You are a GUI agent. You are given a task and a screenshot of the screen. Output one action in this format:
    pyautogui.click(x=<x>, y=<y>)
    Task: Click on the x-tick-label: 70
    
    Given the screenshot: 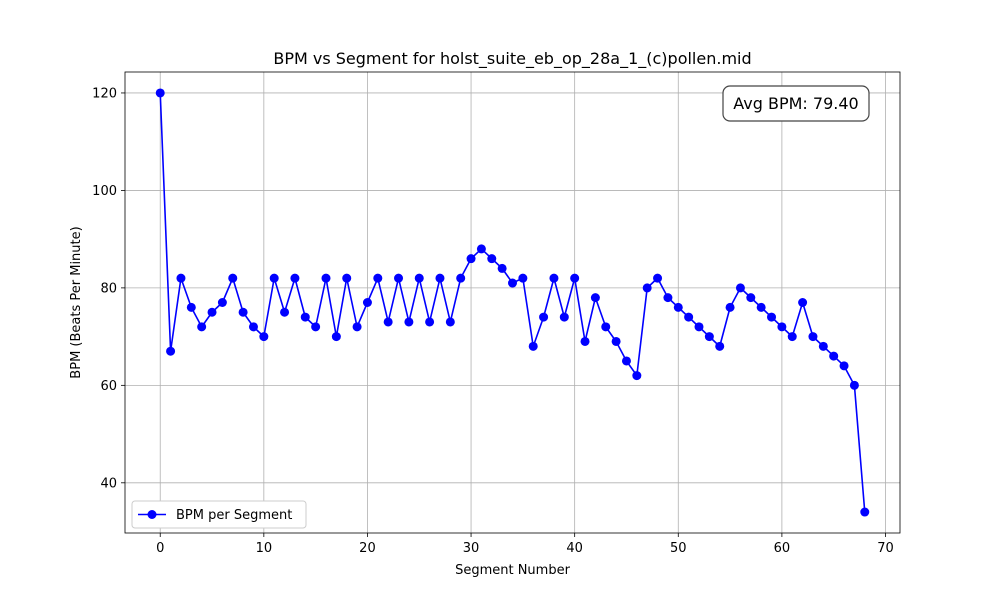 What is the action you would take?
    pyautogui.click(x=885, y=548)
    